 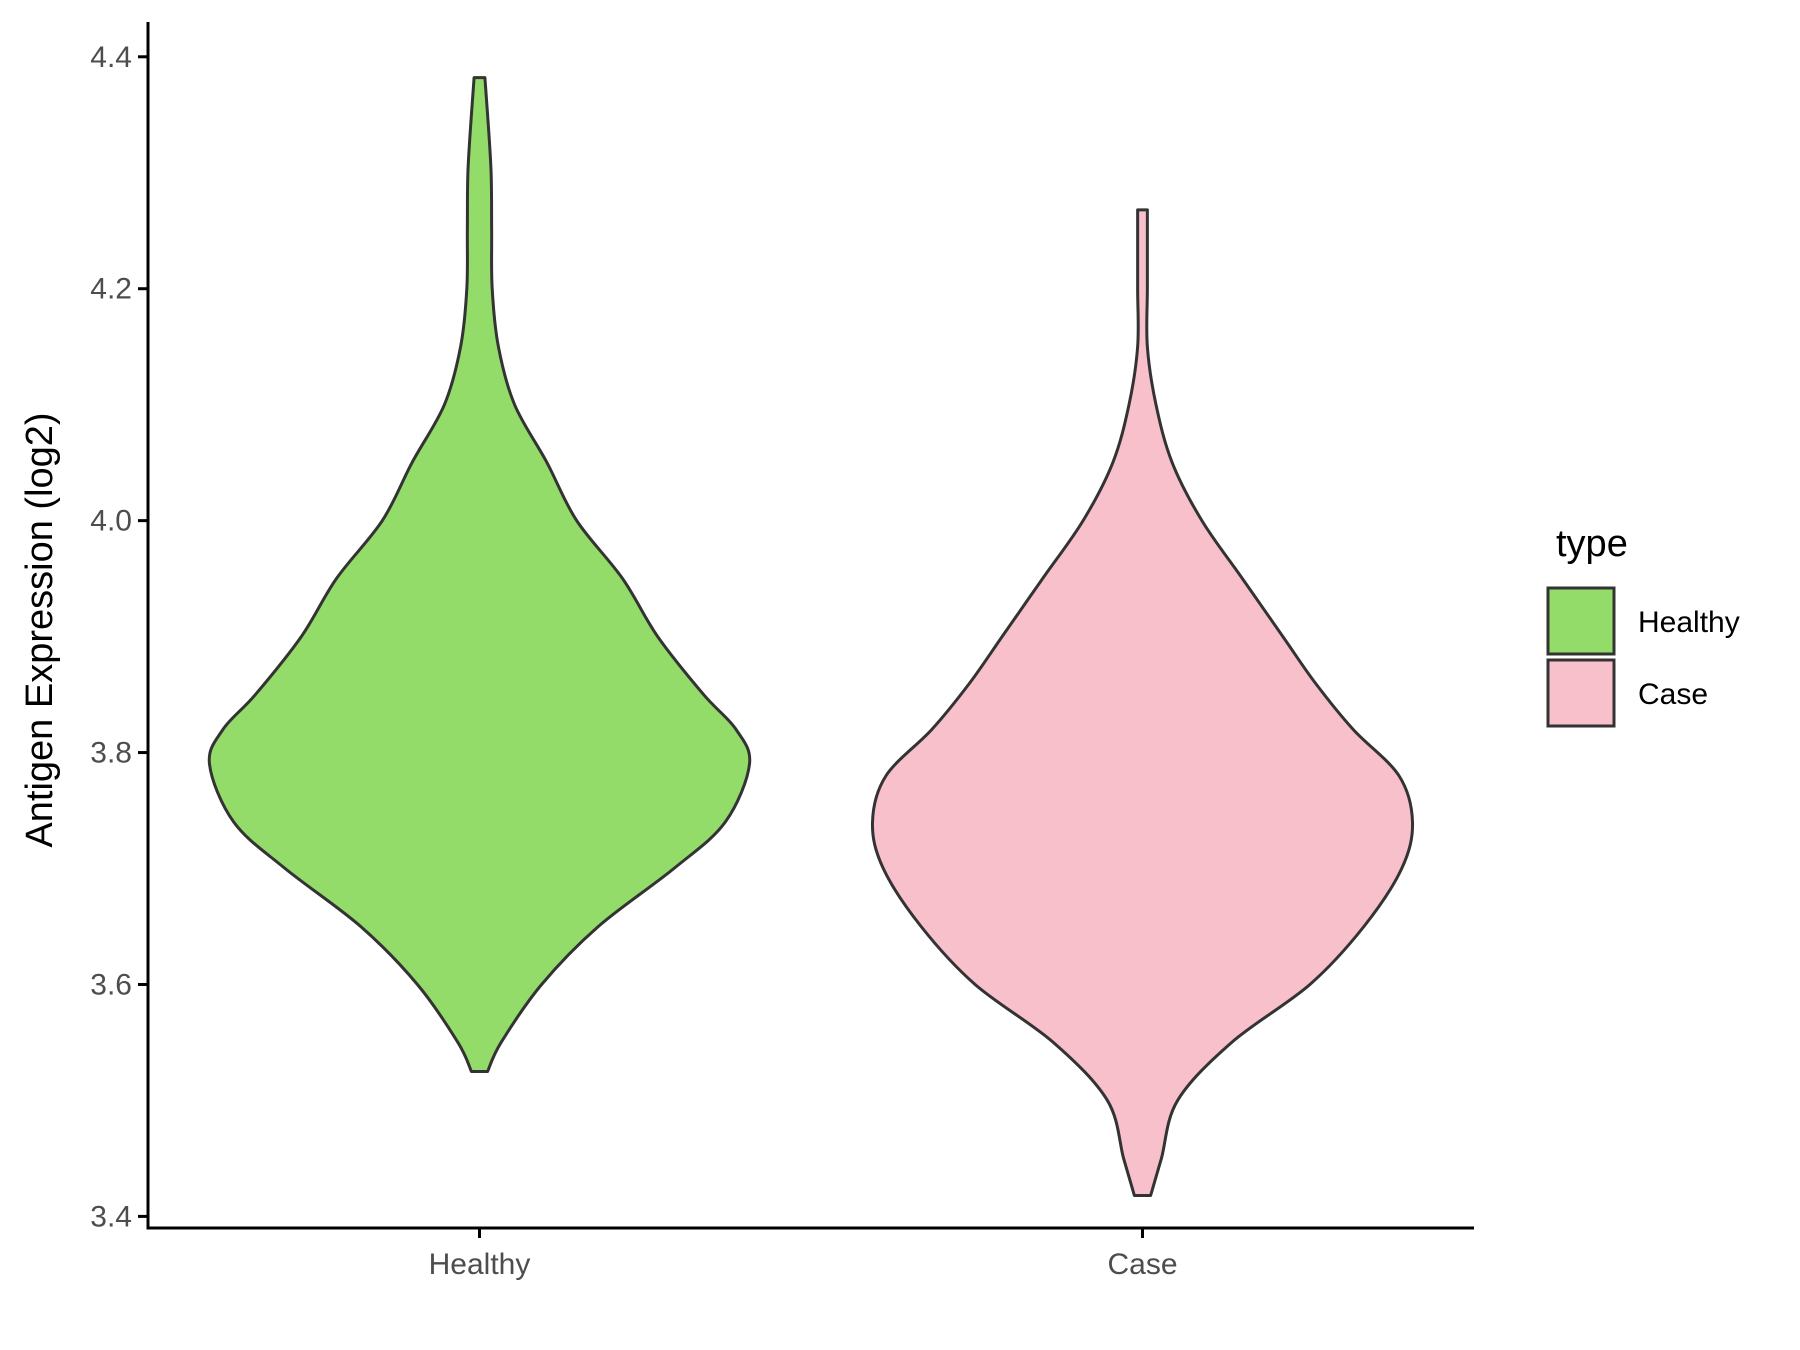 What do you see at coordinates (1643, 657) in the screenshot?
I see `legend-entries: Healthy Case` at bounding box center [1643, 657].